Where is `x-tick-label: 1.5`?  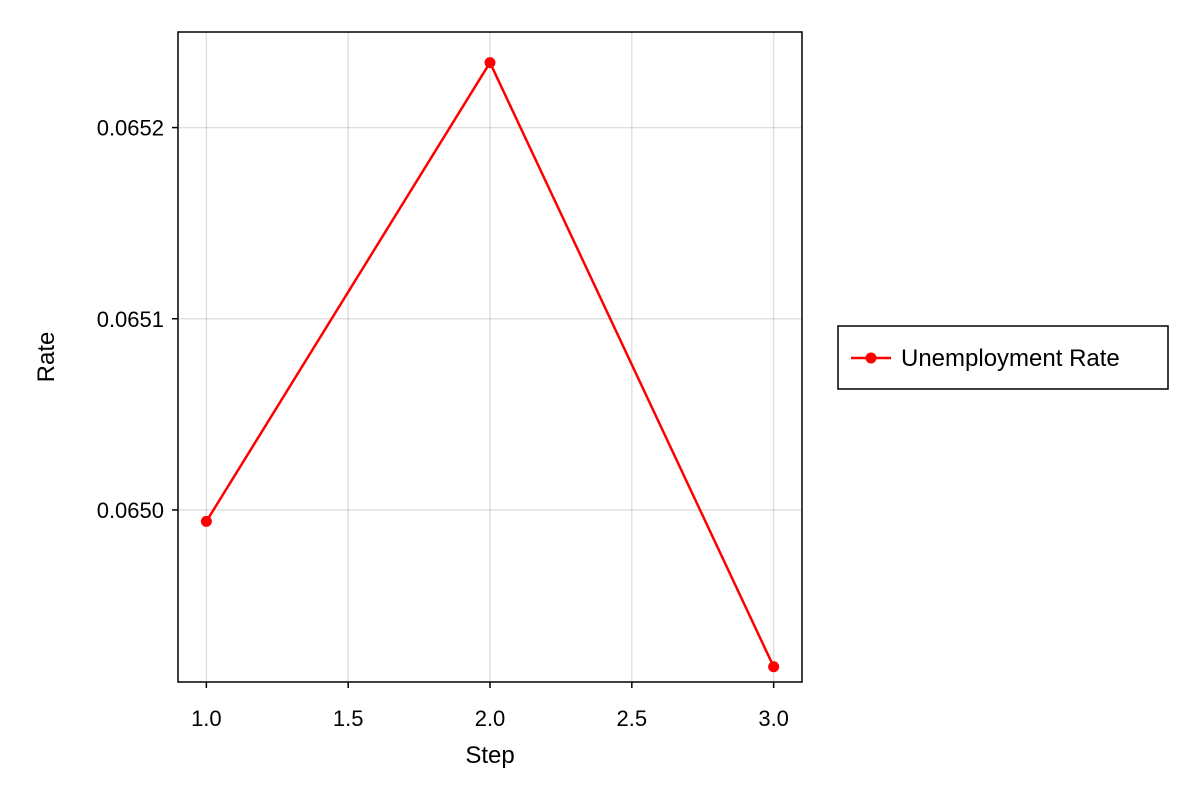 x-tick-label: 1.5 is located at coordinates (348, 718).